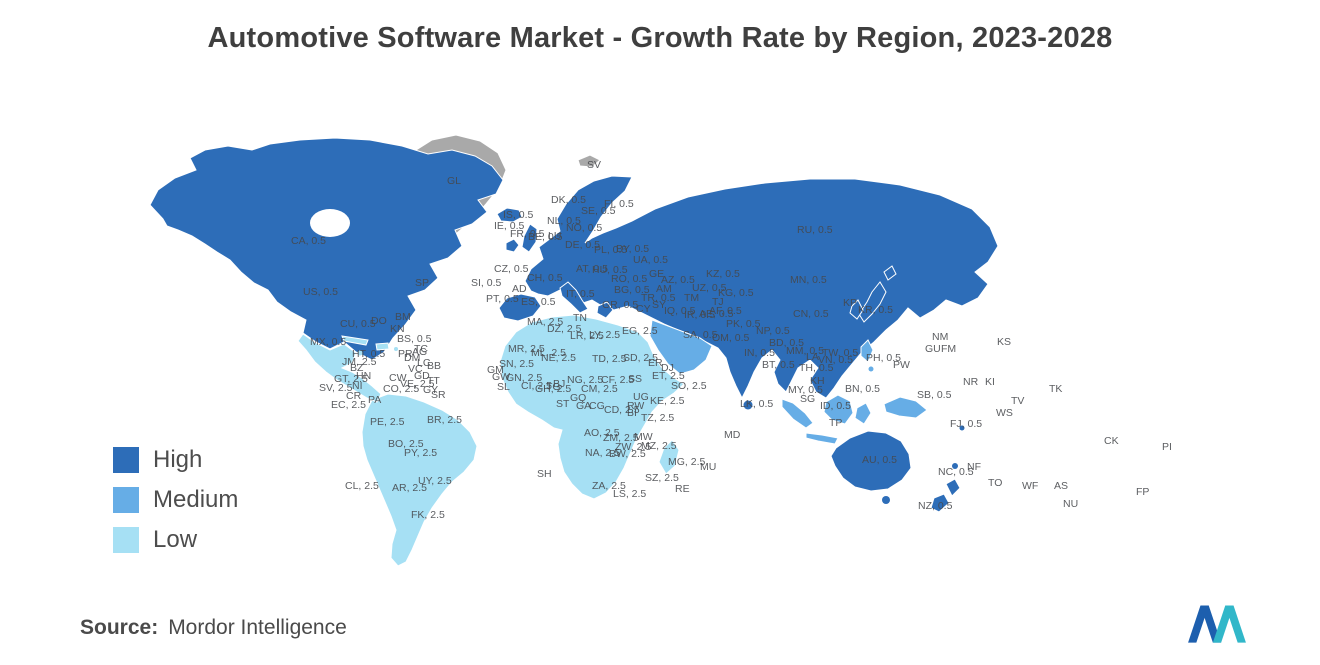 The image size is (1320, 665). Describe the element at coordinates (538, 302) in the screenshot. I see `country-label: ES, 0.5` at that location.